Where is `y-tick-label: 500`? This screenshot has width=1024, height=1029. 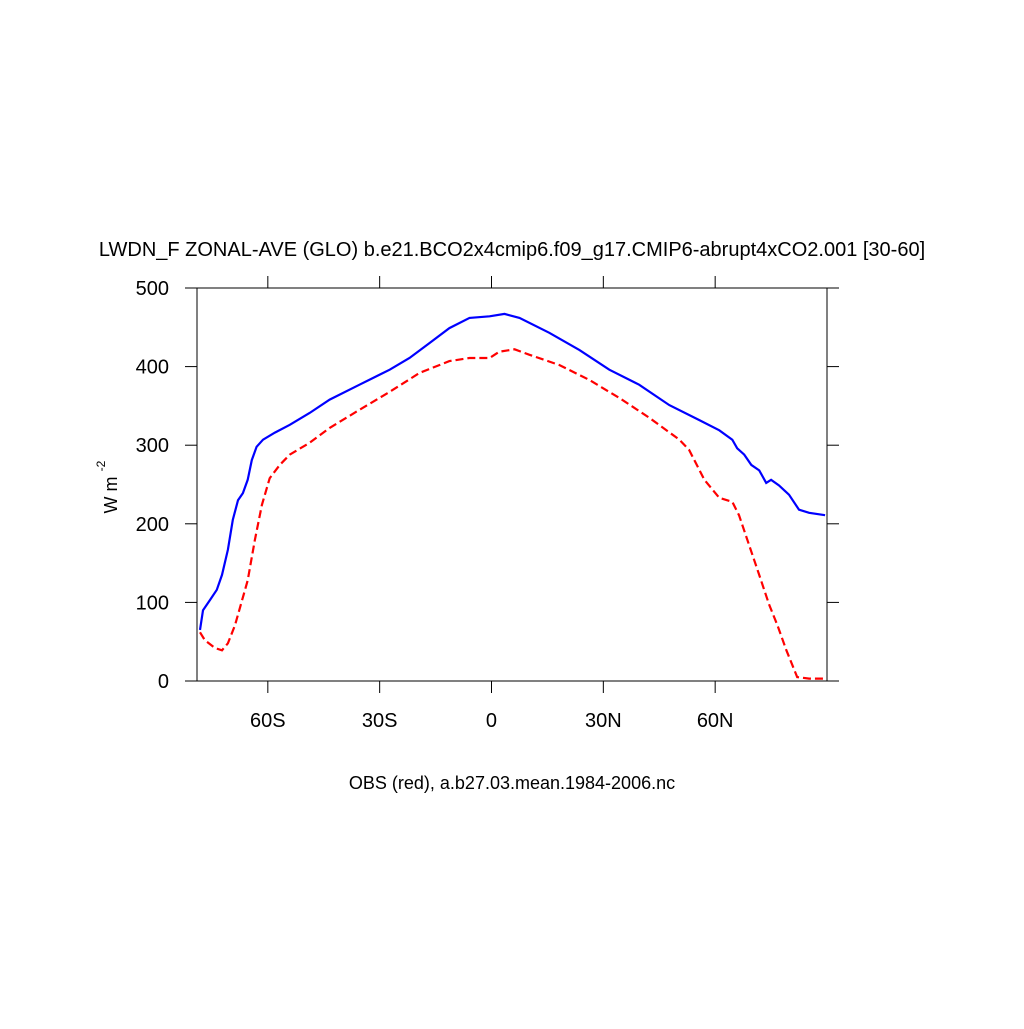 y-tick-label: 500 is located at coordinates (152, 289).